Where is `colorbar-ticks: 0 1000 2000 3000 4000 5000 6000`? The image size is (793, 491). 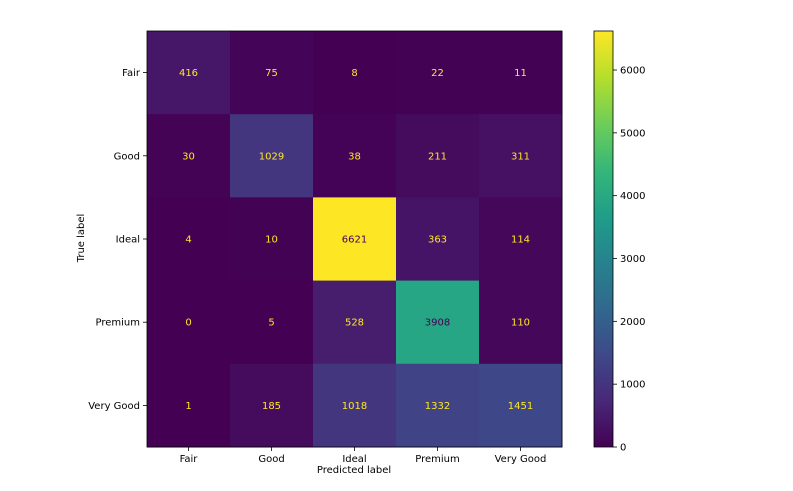 colorbar-ticks: 0 1000 2000 3000 4000 5000 6000 is located at coordinates (629, 260).